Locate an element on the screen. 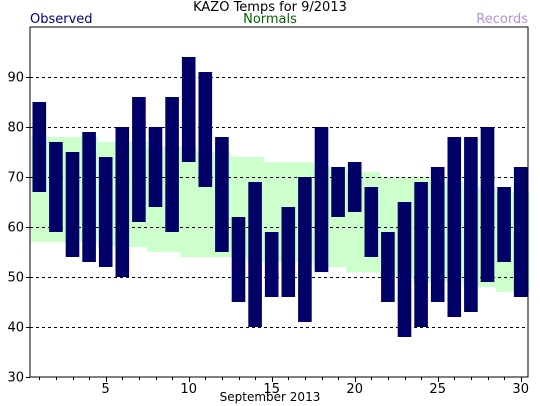 This screenshot has height=406, width=540. legend-normals: Normals is located at coordinates (270, 19).